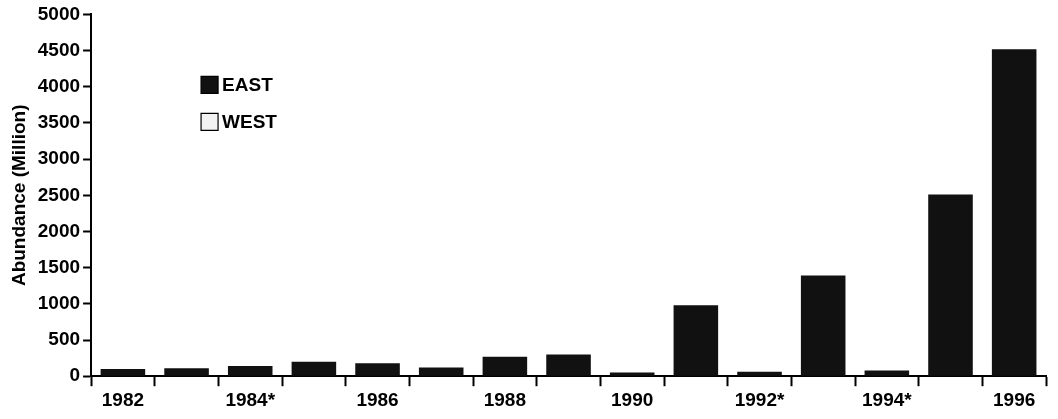 This screenshot has width=1058, height=419. Describe the element at coordinates (59, 13) in the screenshot. I see `y-tick-label: 5000` at that location.